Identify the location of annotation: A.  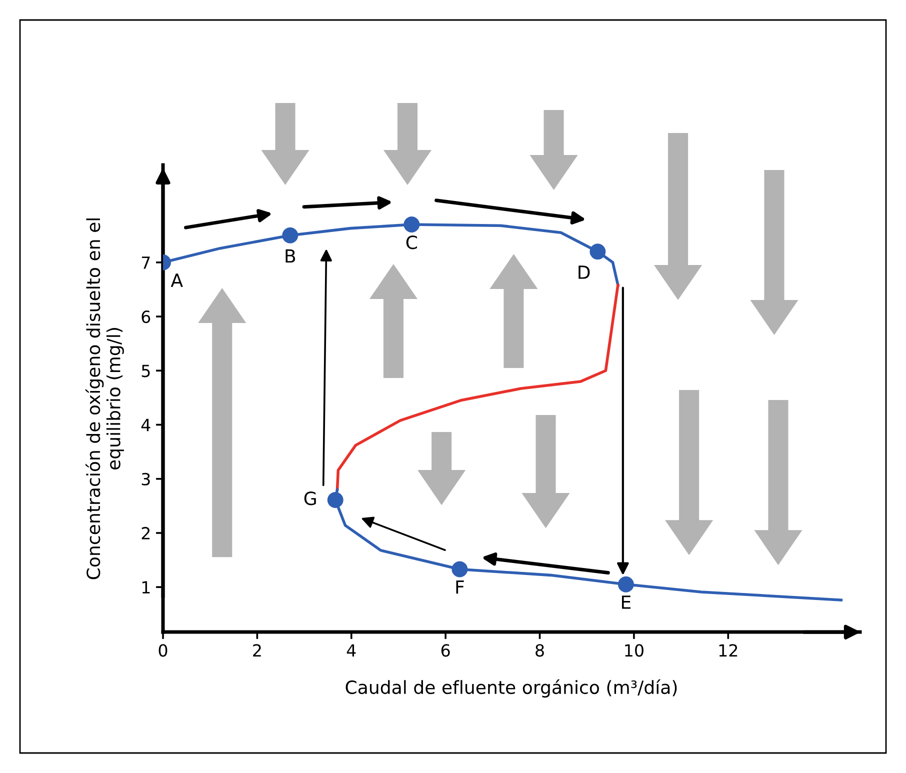
(176, 280).